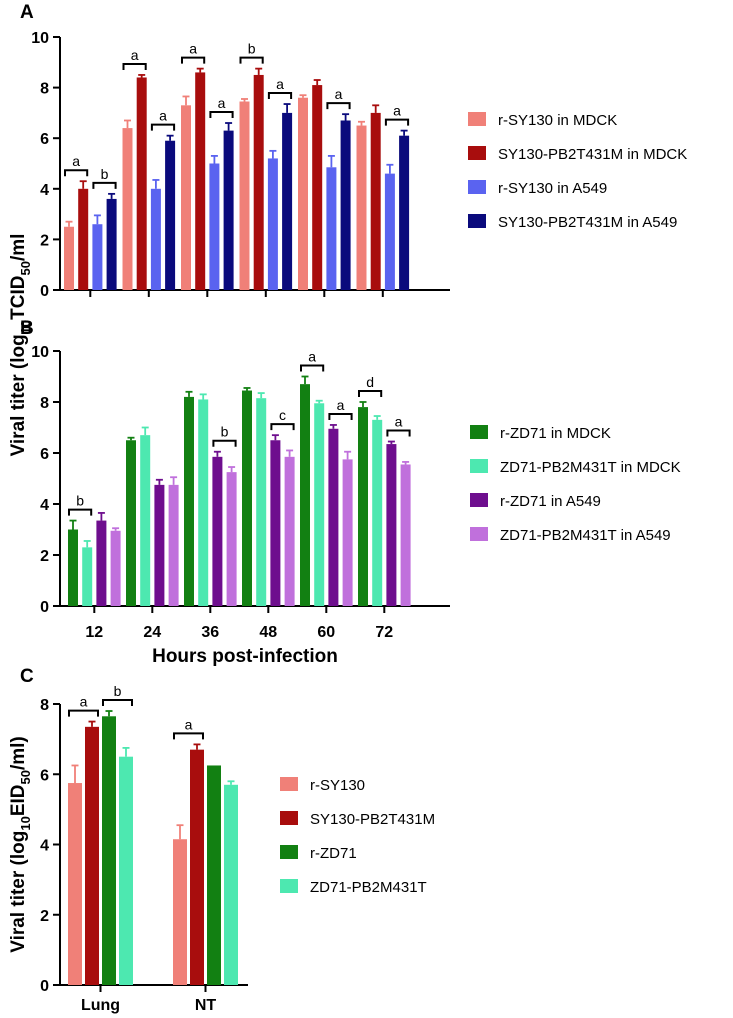  What do you see at coordinates (27, 328) in the screenshot?
I see `panel-letter-b: B` at bounding box center [27, 328].